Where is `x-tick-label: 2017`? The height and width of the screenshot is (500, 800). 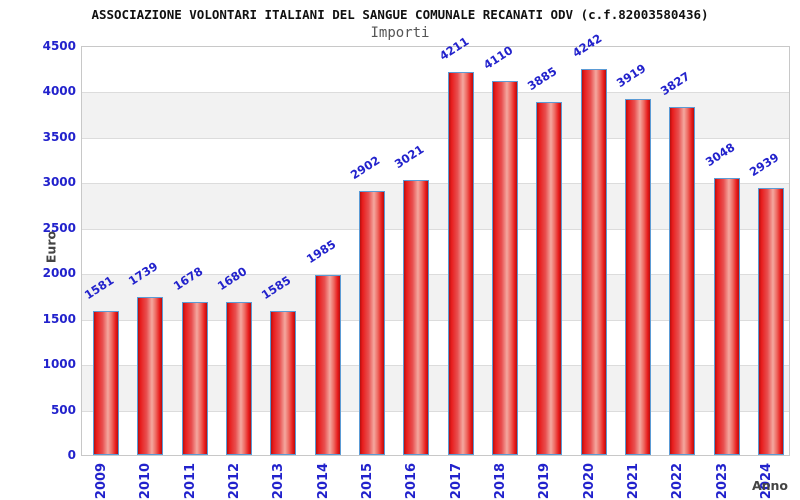
x-tick-label: 2017 is located at coordinates (456, 481).